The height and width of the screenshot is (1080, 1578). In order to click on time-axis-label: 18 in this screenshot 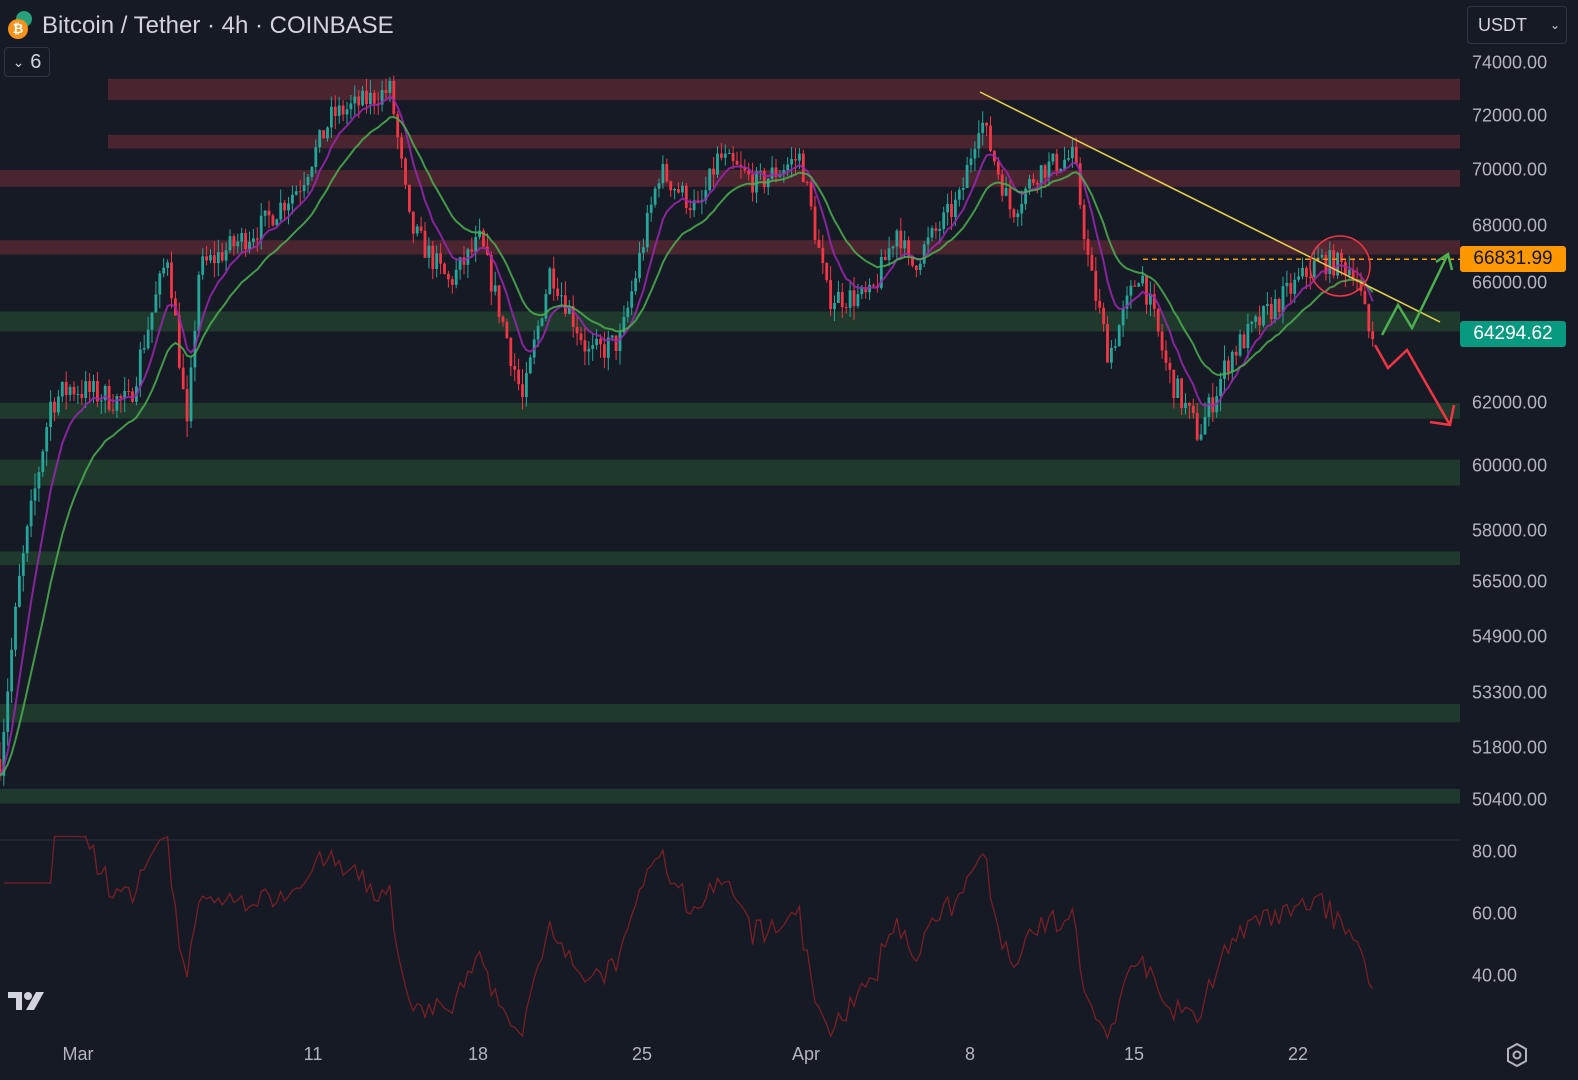, I will do `click(478, 1054)`.